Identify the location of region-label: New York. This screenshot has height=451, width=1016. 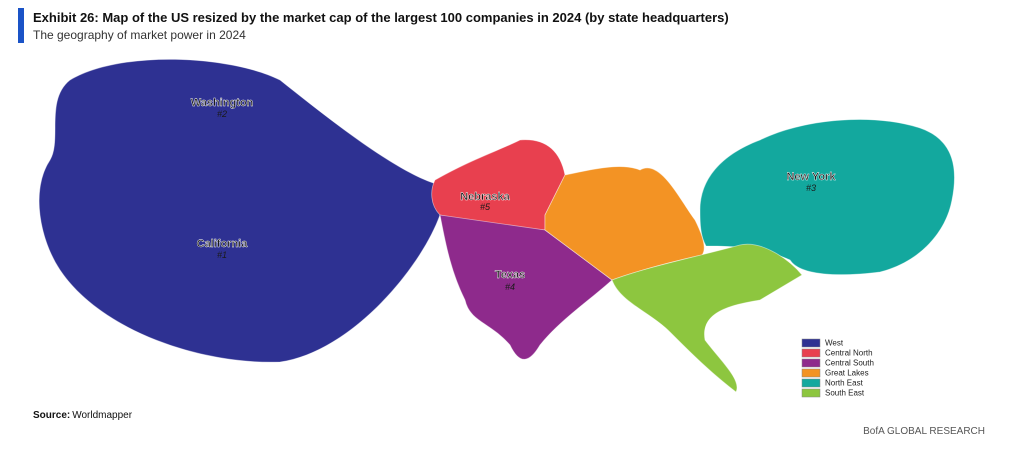
(811, 177).